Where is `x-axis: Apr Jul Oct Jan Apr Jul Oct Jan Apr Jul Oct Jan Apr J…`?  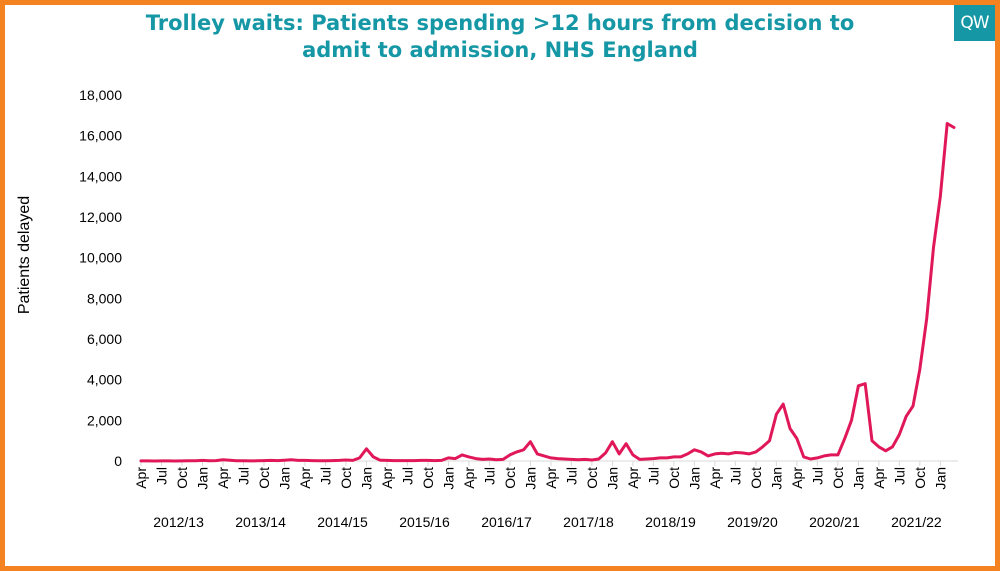
x-axis: Apr Jul Oct Jan Apr Jul Oct Jan Apr Jul Oct Jan Apr J… is located at coordinates (545, 495).